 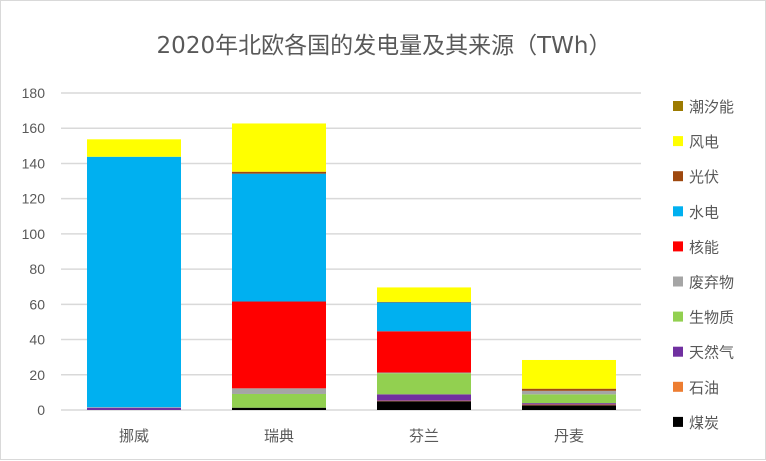 What do you see at coordinates (704, 247) in the screenshot?
I see `legend-label: 核能` at bounding box center [704, 247].